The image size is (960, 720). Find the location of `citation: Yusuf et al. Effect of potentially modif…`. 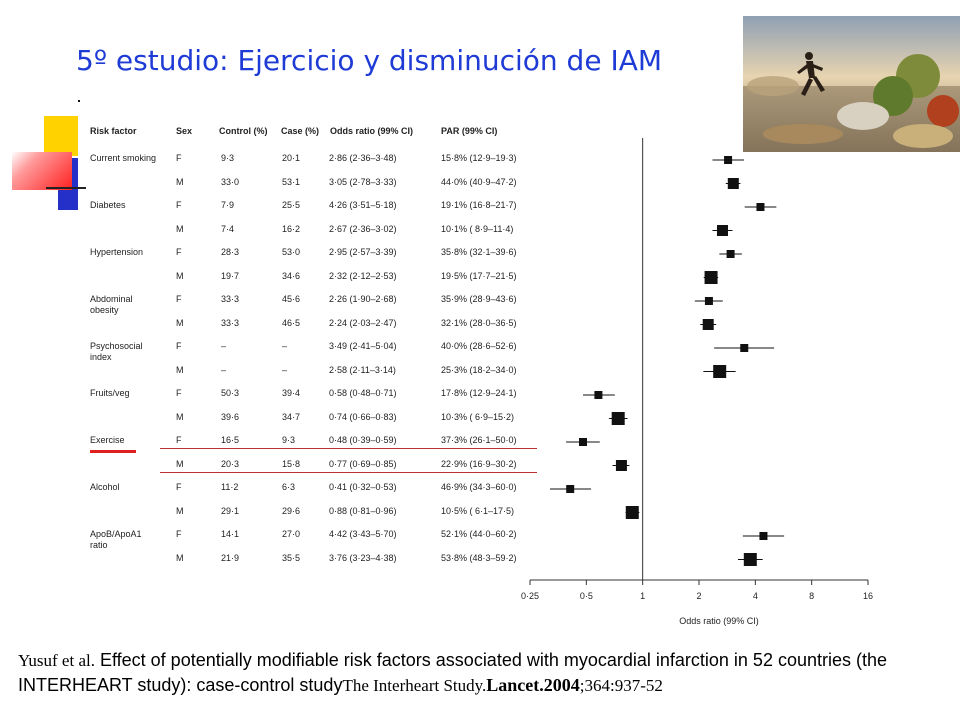

citation: Yusuf et al. Effect of potentially modif… is located at coordinates (485, 673).